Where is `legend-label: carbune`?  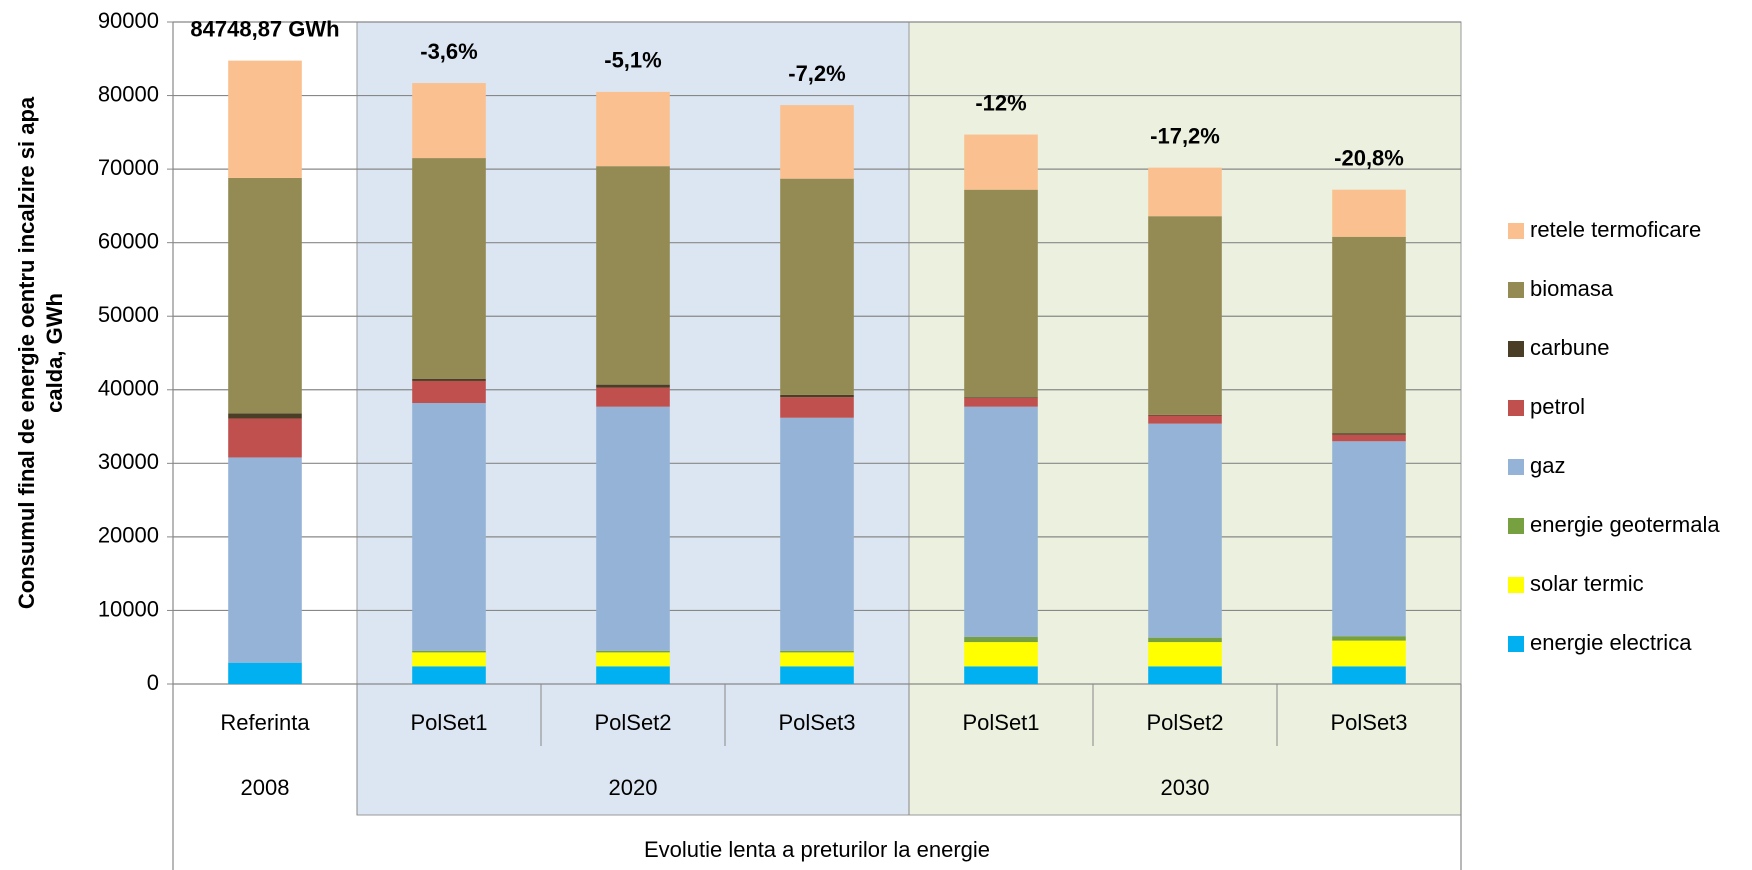
legend-label: carbune is located at coordinates (1570, 347).